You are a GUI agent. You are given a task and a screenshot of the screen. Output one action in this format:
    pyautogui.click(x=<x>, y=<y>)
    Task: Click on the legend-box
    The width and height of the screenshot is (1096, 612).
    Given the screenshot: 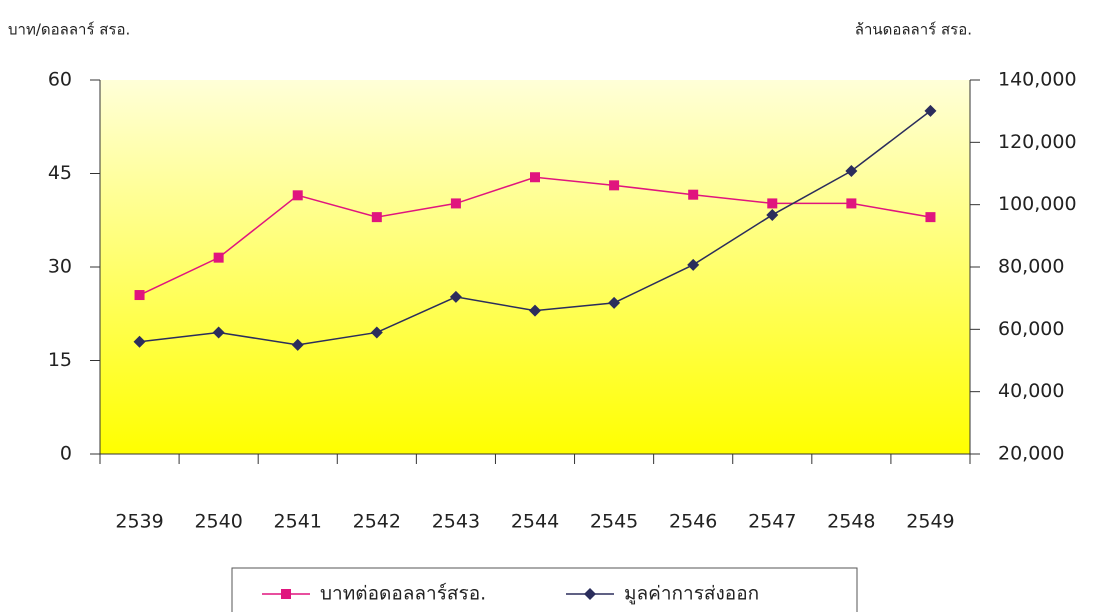 What is the action you would take?
    pyautogui.click(x=544, y=589)
    